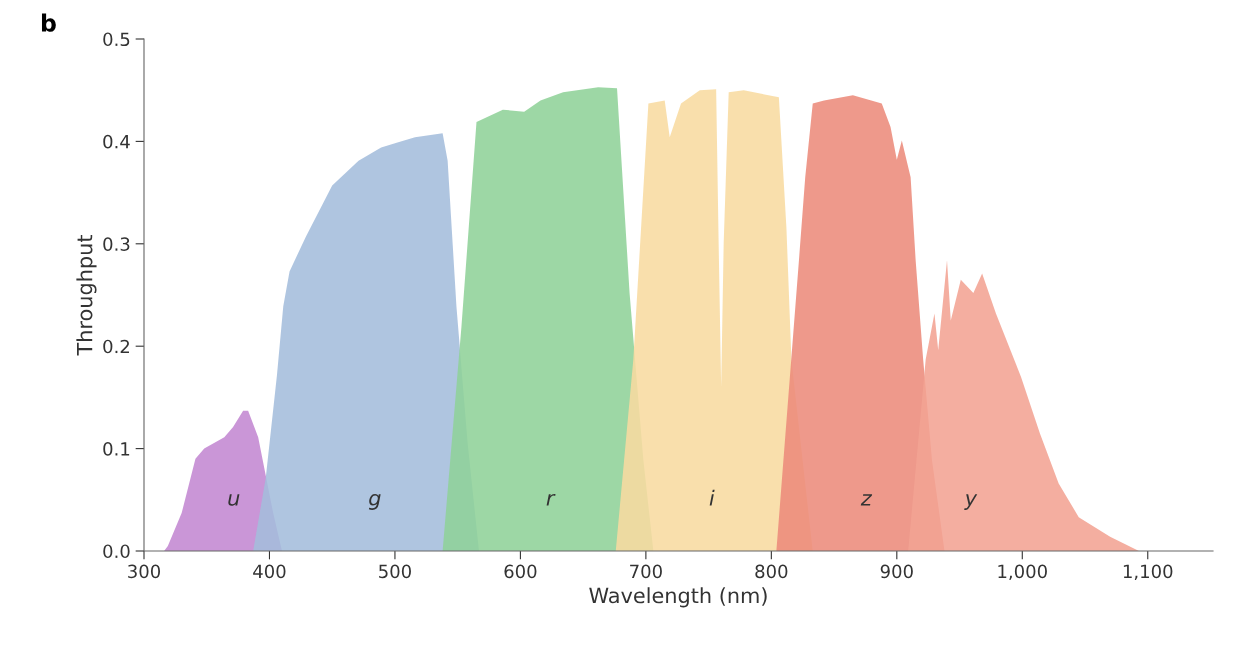  Describe the element at coordinates (116, 141) in the screenshot. I see `y-tick-label: 0.4` at that location.